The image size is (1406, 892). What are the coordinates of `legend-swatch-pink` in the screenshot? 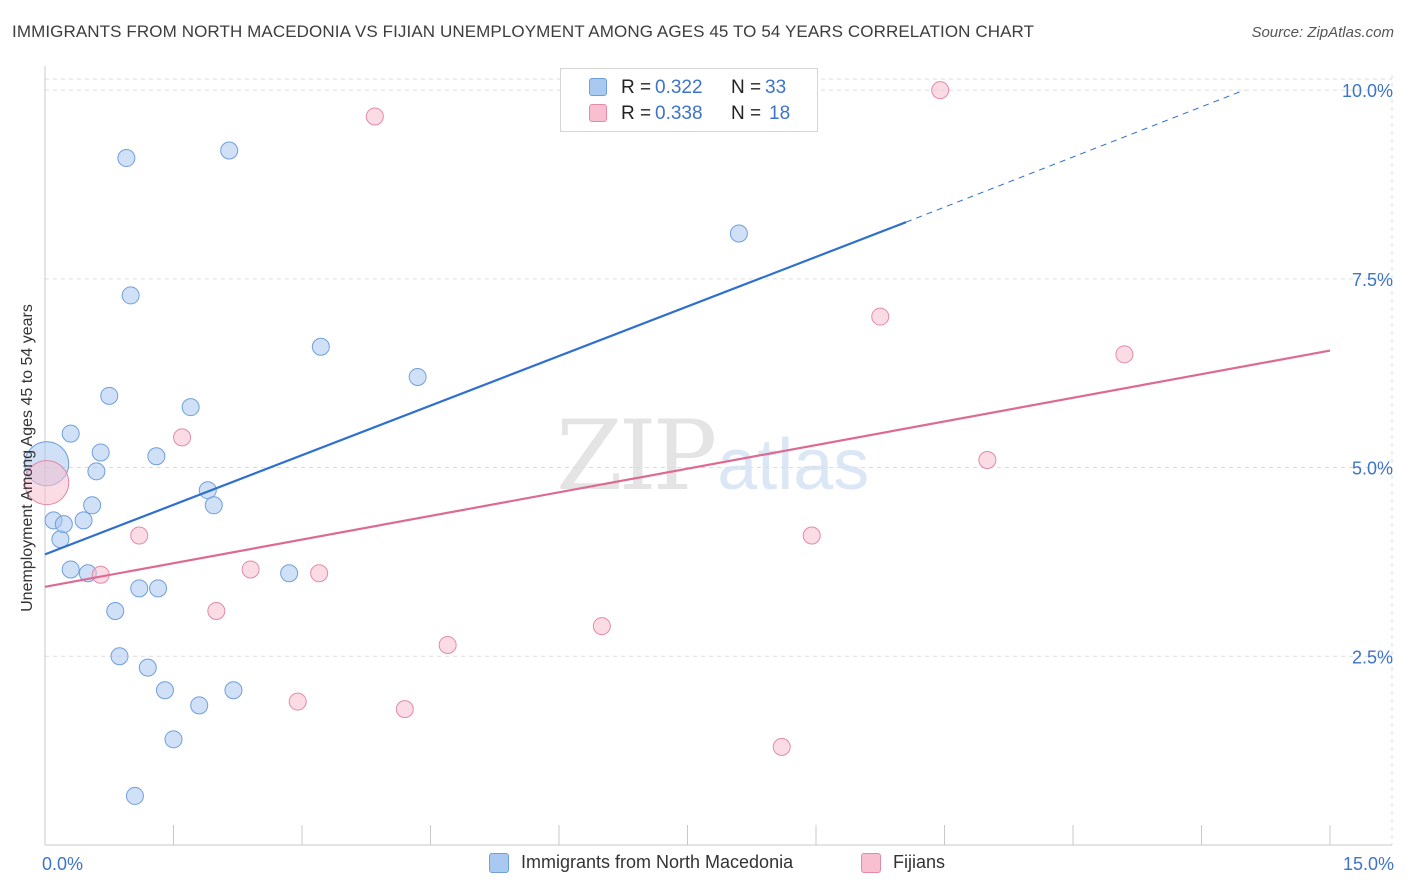 It's located at (598, 113).